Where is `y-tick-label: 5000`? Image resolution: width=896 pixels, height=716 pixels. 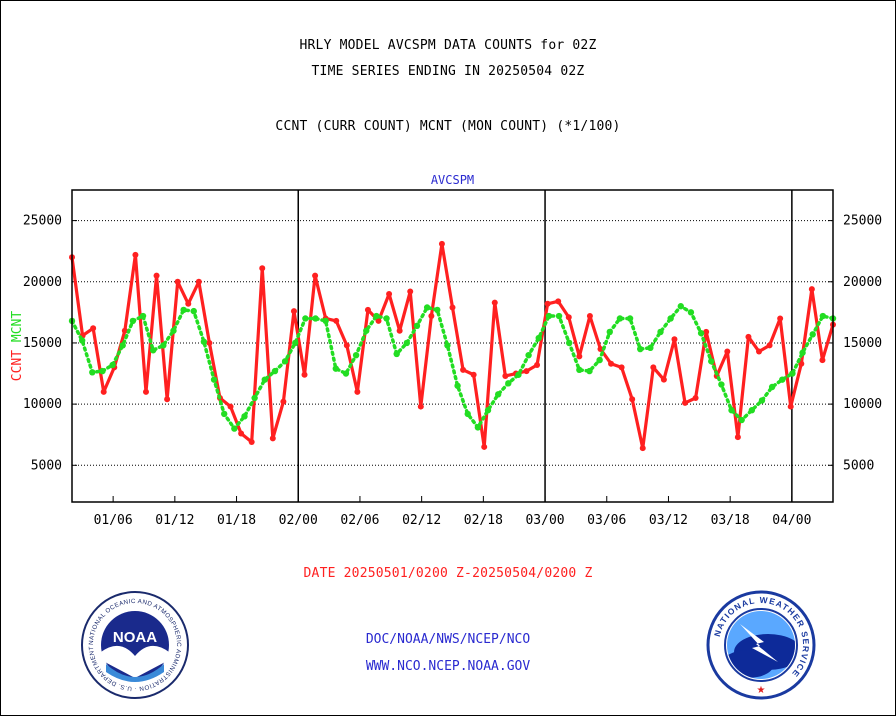 y-tick-label: 5000 is located at coordinates (46, 465).